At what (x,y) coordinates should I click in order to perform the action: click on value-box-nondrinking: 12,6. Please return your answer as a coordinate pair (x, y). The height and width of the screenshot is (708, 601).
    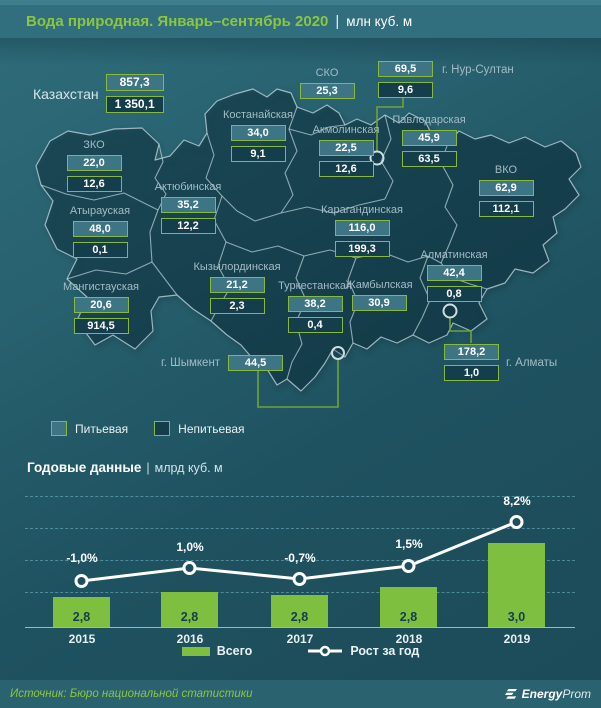
    Looking at the image, I should click on (94, 184).